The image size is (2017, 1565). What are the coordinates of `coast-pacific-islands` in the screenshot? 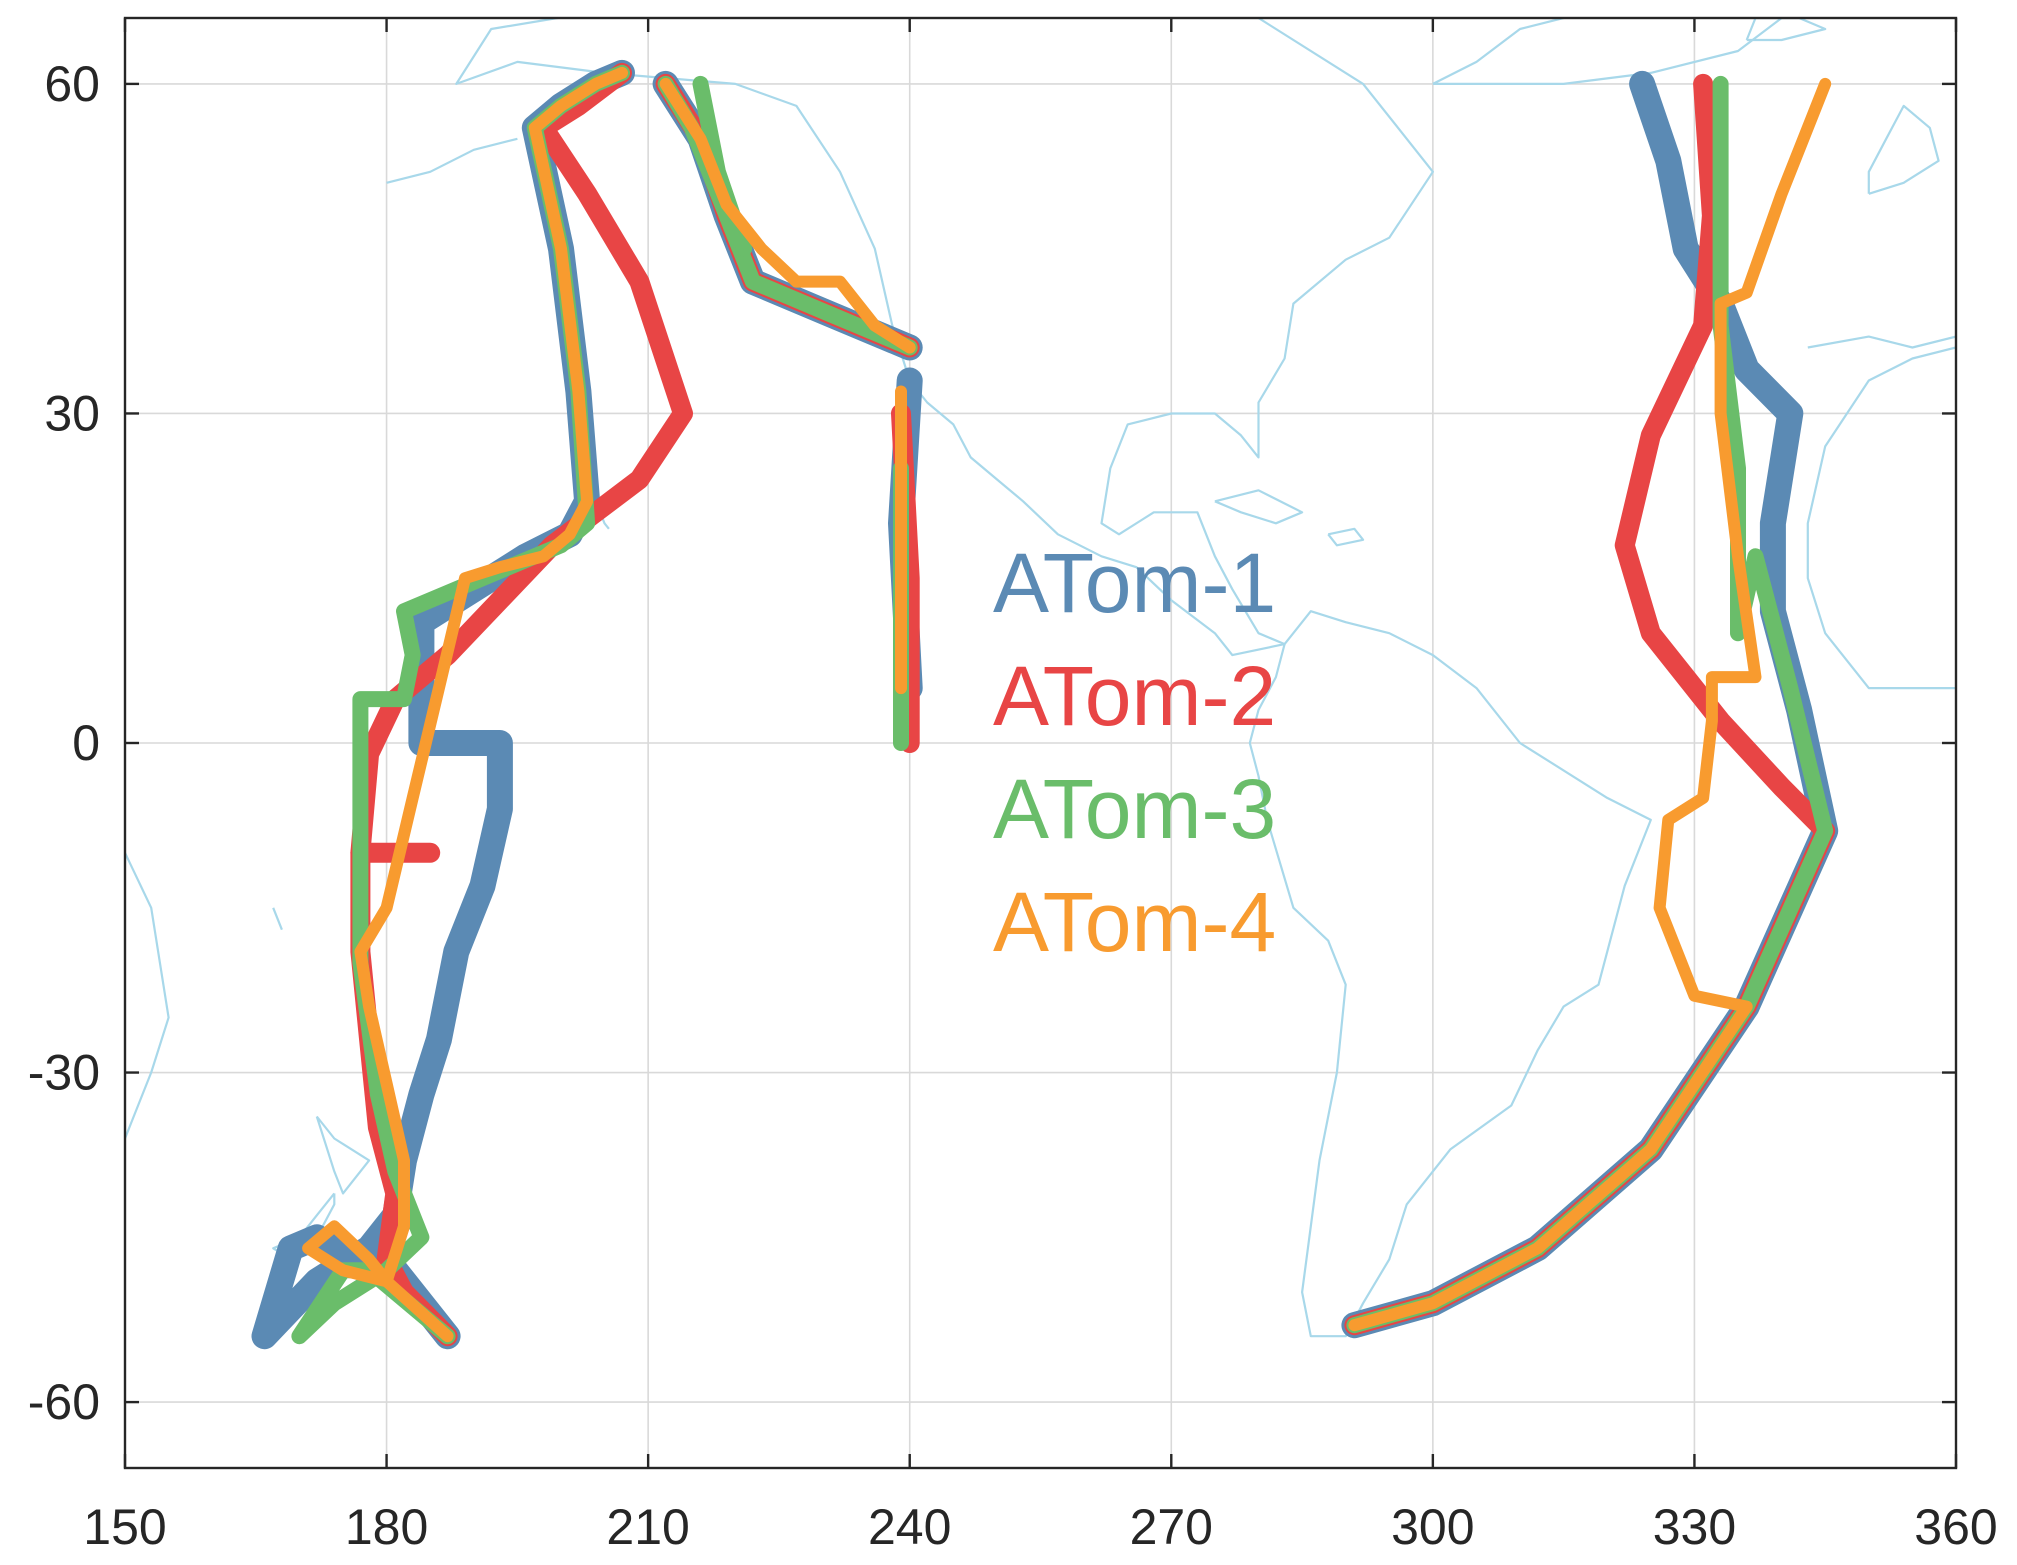 It's located at (277, 919).